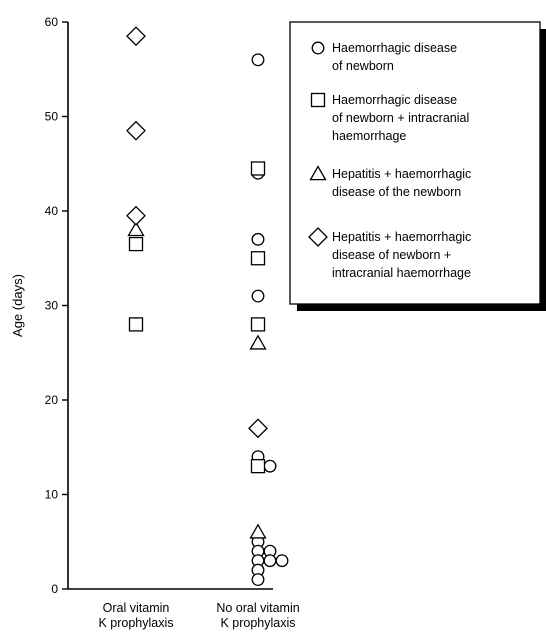 The width and height of the screenshot is (546, 633). I want to click on legend-entry-label: intracranial haemorrhage, so click(401, 273).